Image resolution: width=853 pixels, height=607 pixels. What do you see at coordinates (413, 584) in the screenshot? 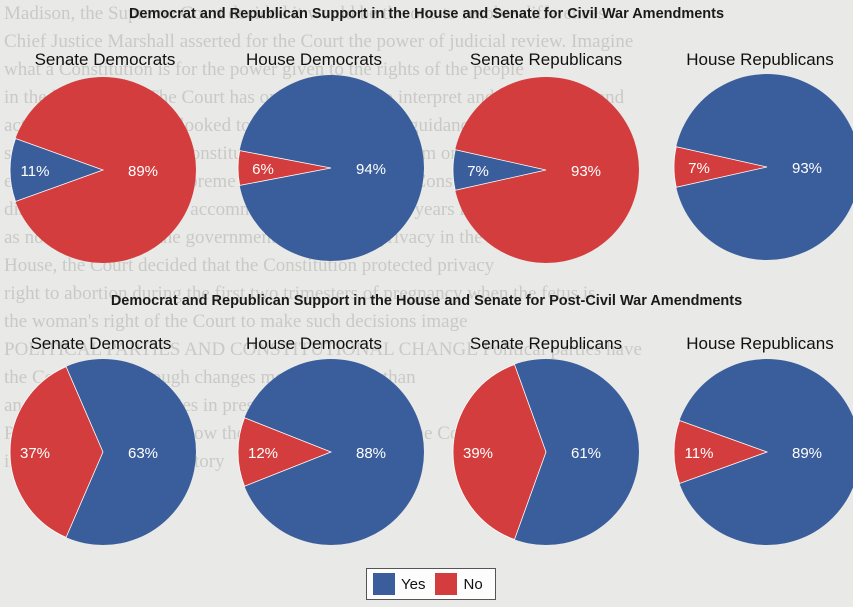
I see `legend-label-yes: Yes` at bounding box center [413, 584].